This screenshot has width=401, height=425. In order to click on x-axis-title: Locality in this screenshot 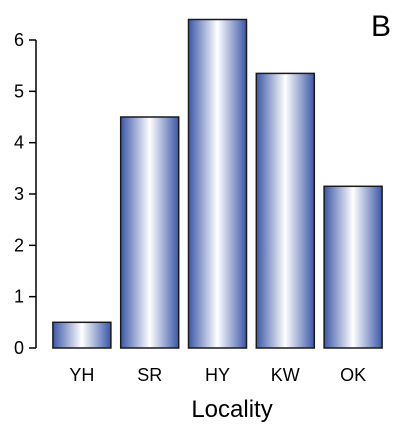, I will do `click(231, 409)`.